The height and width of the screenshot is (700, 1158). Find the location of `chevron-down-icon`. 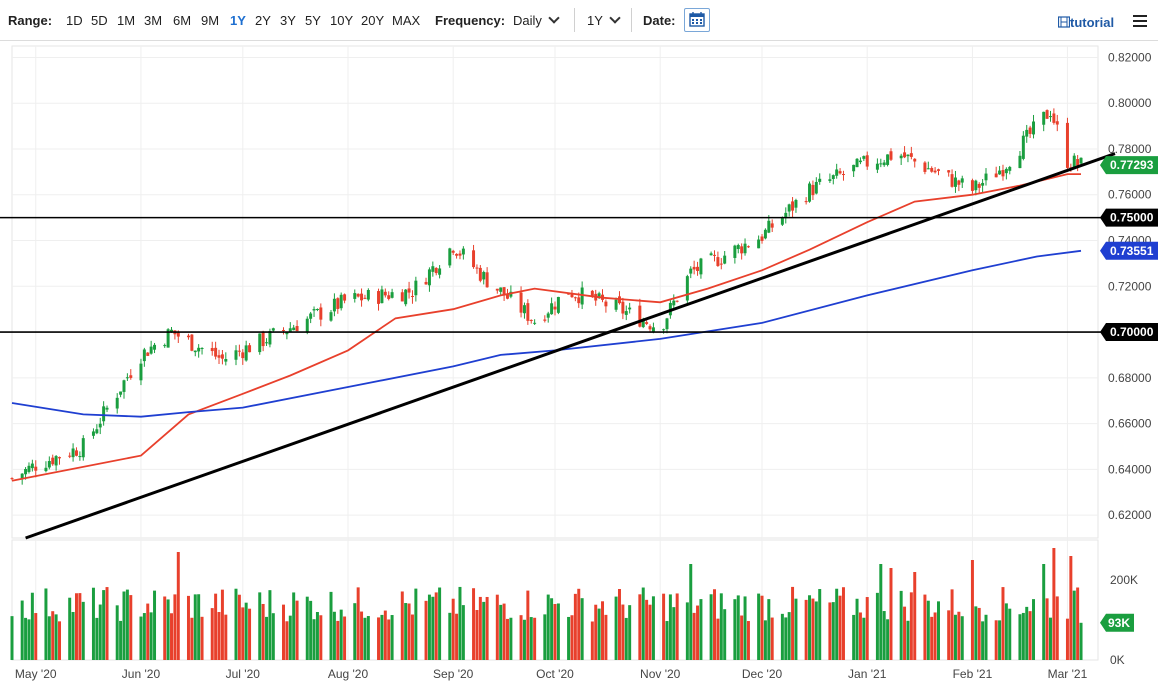

chevron-down-icon is located at coordinates (554, 18).